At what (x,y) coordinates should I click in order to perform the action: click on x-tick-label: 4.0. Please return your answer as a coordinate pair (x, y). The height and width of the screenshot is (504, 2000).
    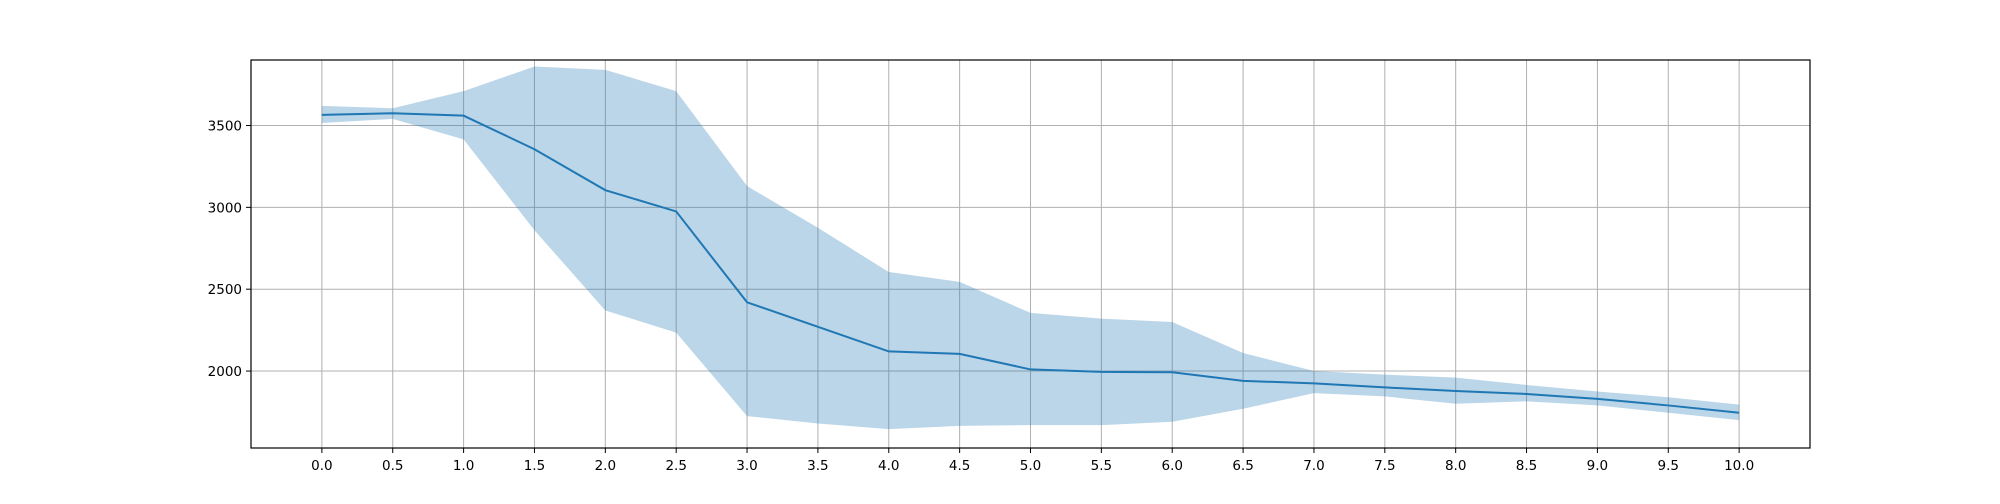
    Looking at the image, I should click on (888, 466).